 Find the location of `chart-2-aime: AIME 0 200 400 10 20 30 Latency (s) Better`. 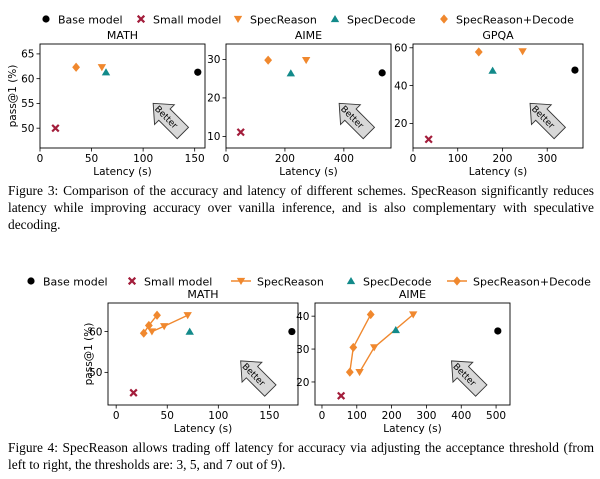

chart-2-aime: AIME 0 200 400 10 20 30 Latency (s) Better is located at coordinates (299, 103).